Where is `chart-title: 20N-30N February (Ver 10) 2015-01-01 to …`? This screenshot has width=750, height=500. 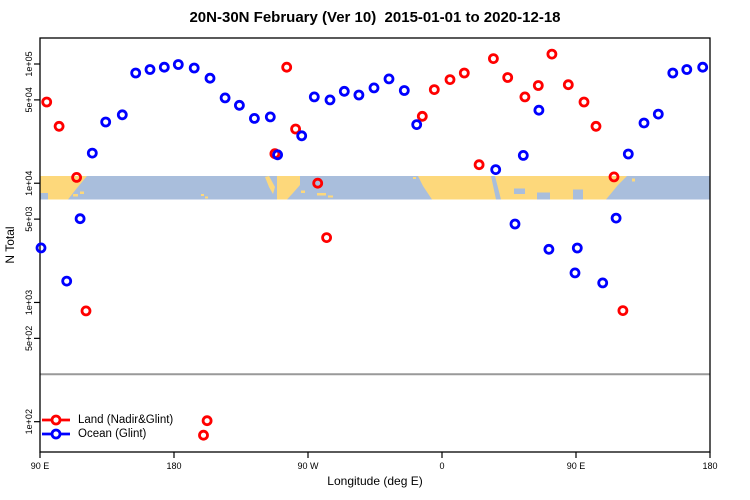 chart-title: 20N-30N February (Ver 10) 2015-01-01 to … is located at coordinates (375, 17).